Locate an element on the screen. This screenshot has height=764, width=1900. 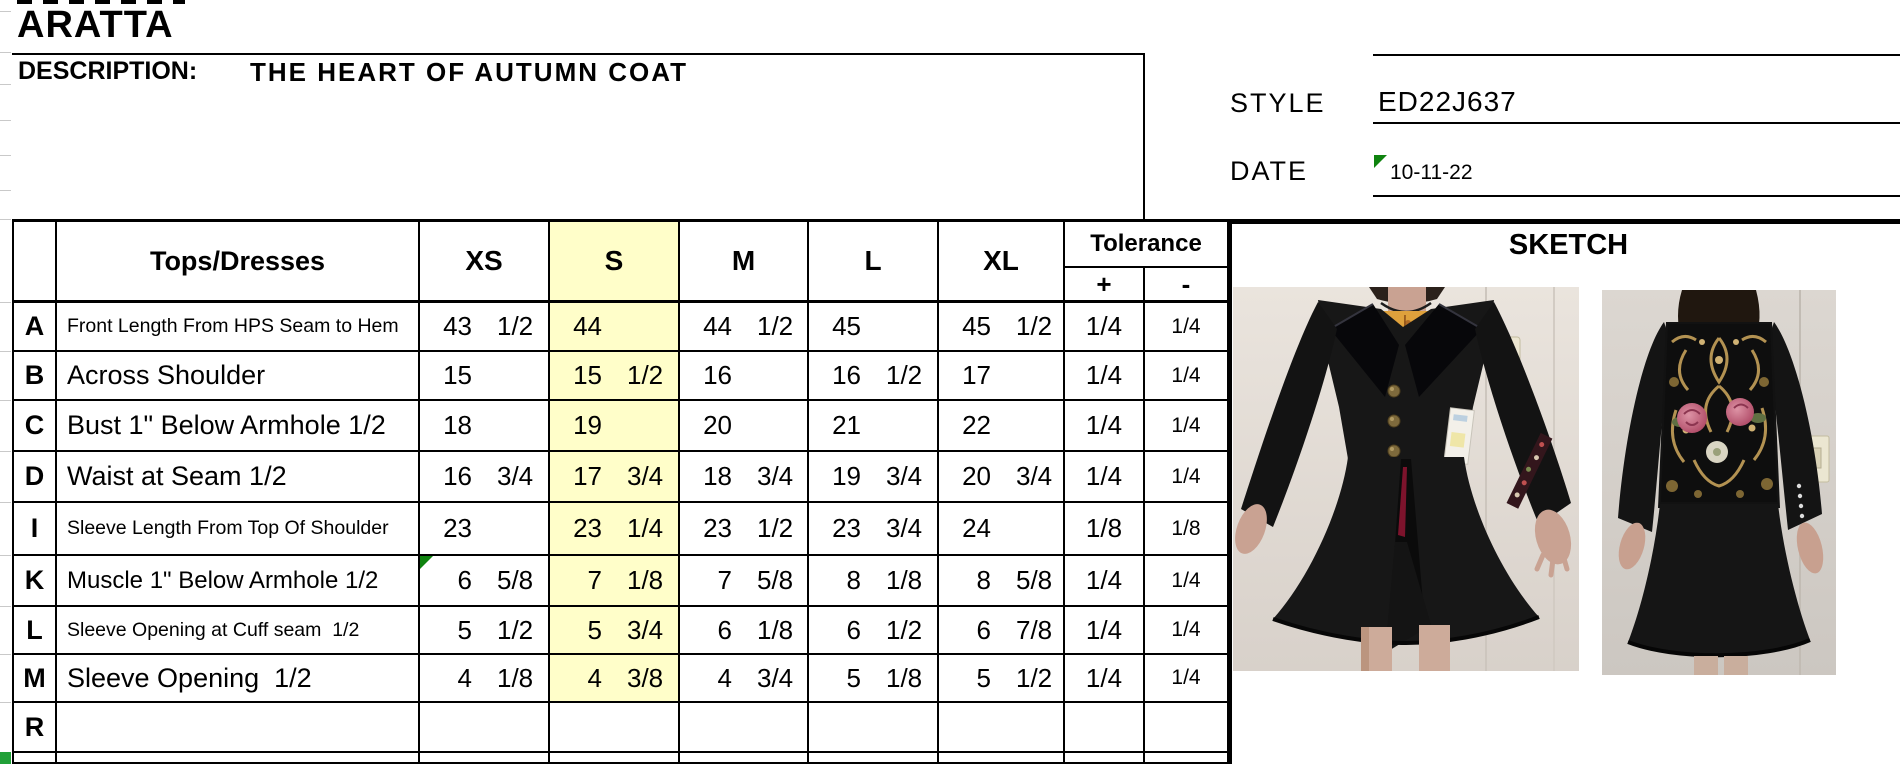
tolerance-plus-cell: 1/8 is located at coordinates (1105, 529).